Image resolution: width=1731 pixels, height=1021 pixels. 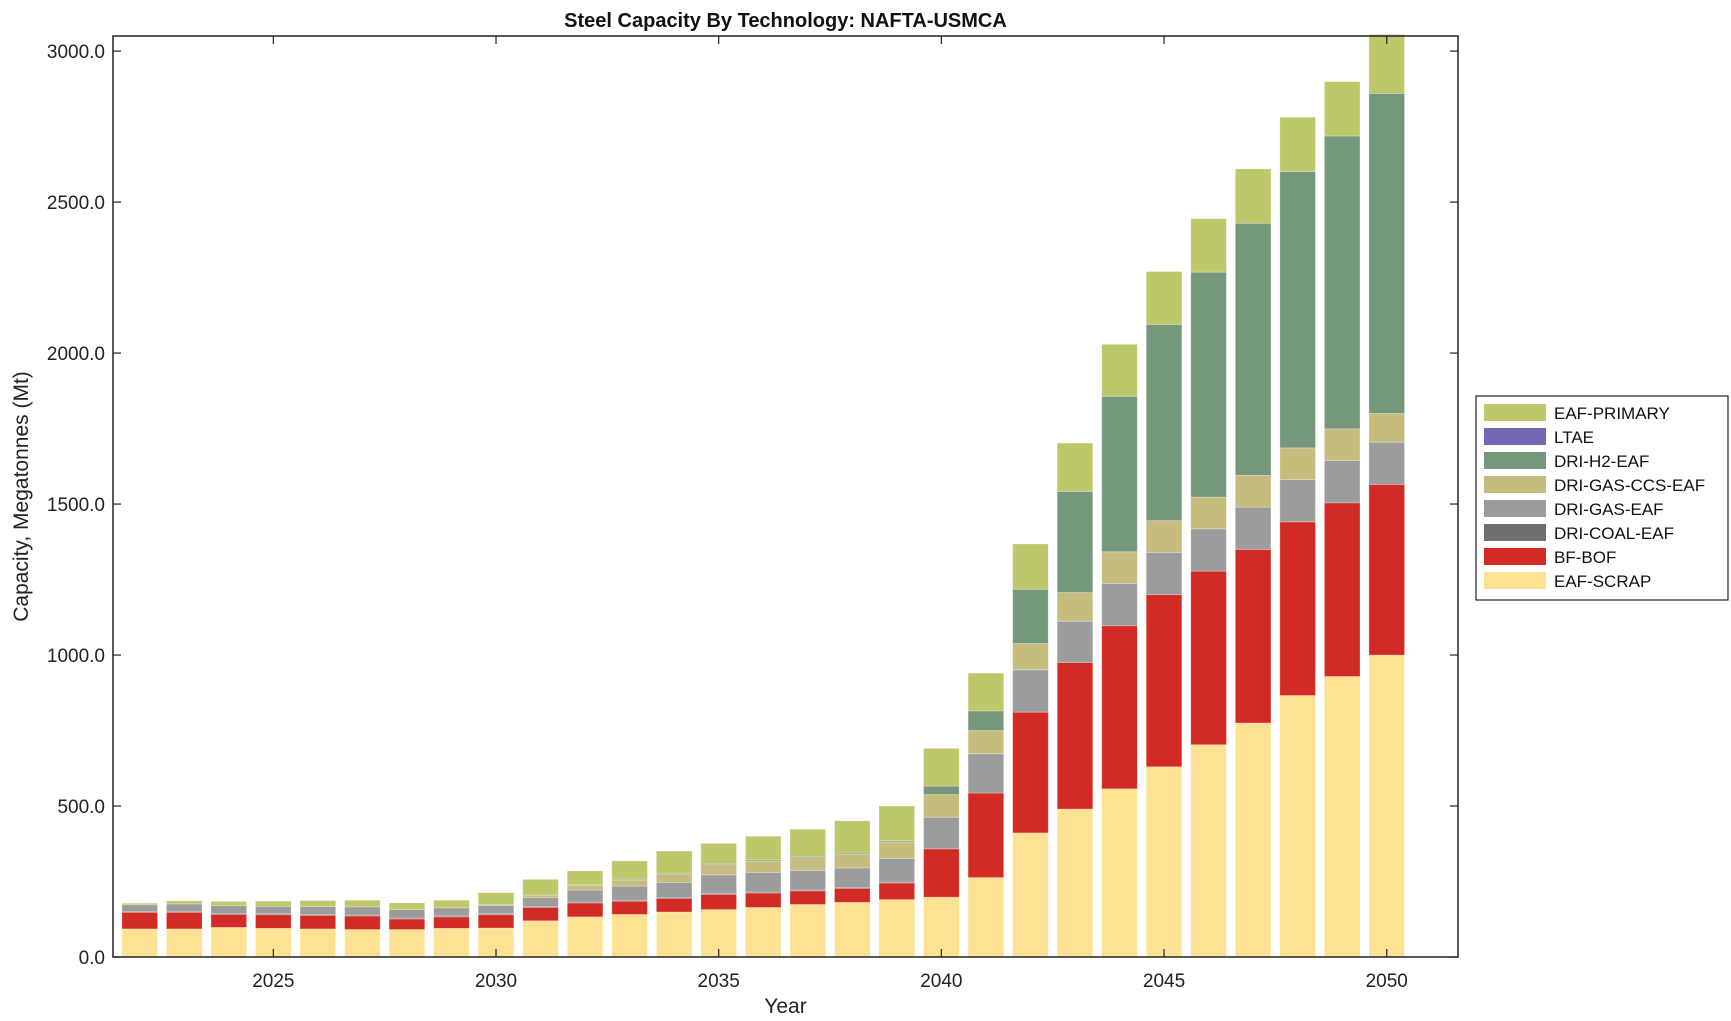 What do you see at coordinates (139, 908) in the screenshot?
I see `bar-segment-dri-gas-eaf-2022` at bounding box center [139, 908].